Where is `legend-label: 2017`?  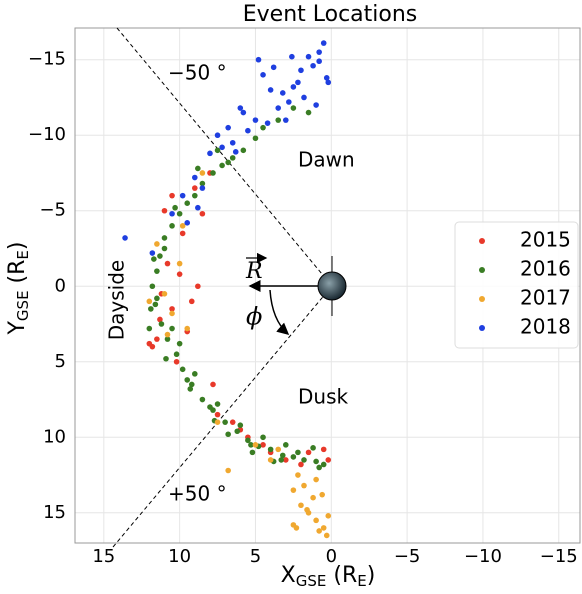 legend-label: 2017 is located at coordinates (545, 298).